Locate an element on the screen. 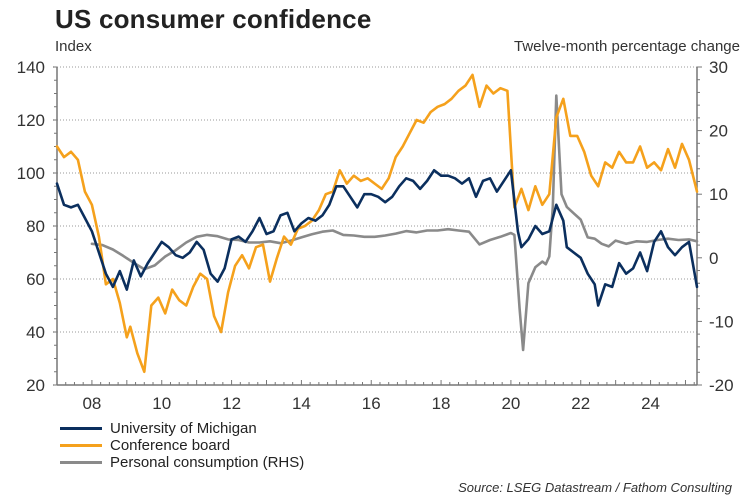 This screenshot has height=500, width=750. y-left-tick-label: 20 is located at coordinates (35, 385).